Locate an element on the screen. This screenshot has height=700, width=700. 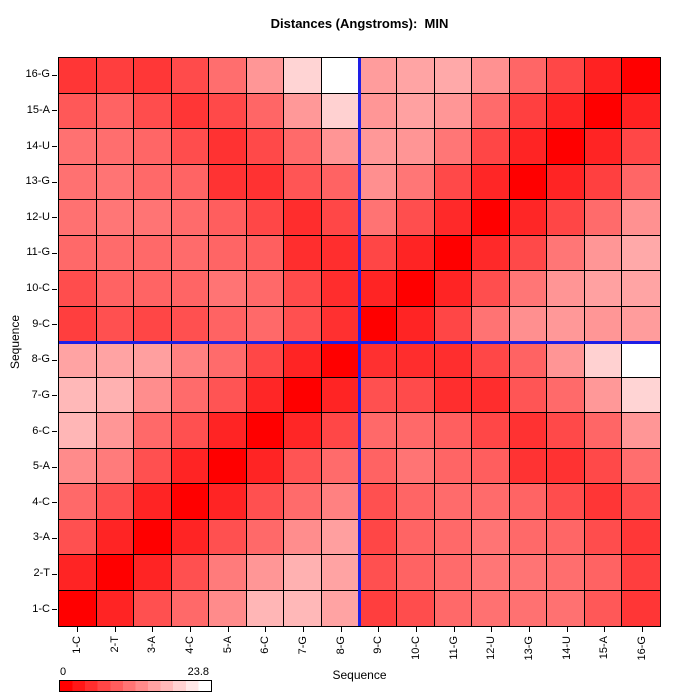
y-tick-label: 14-U is located at coordinates (38, 145).